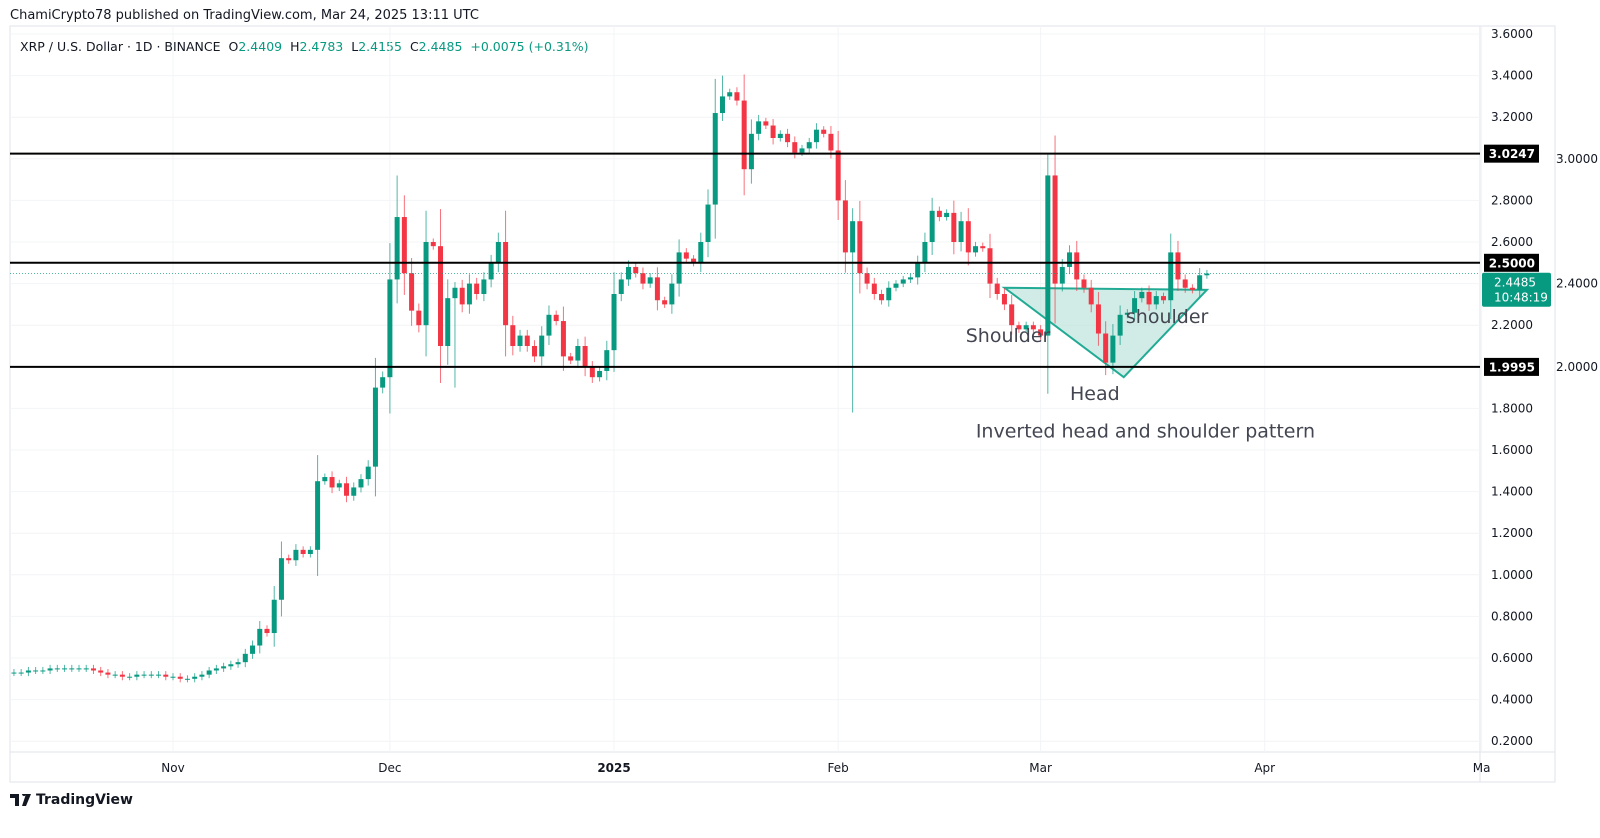 The height and width of the screenshot is (838, 1600). What do you see at coordinates (1167, 317) in the screenshot?
I see `chart-annotation: shoulder` at bounding box center [1167, 317].